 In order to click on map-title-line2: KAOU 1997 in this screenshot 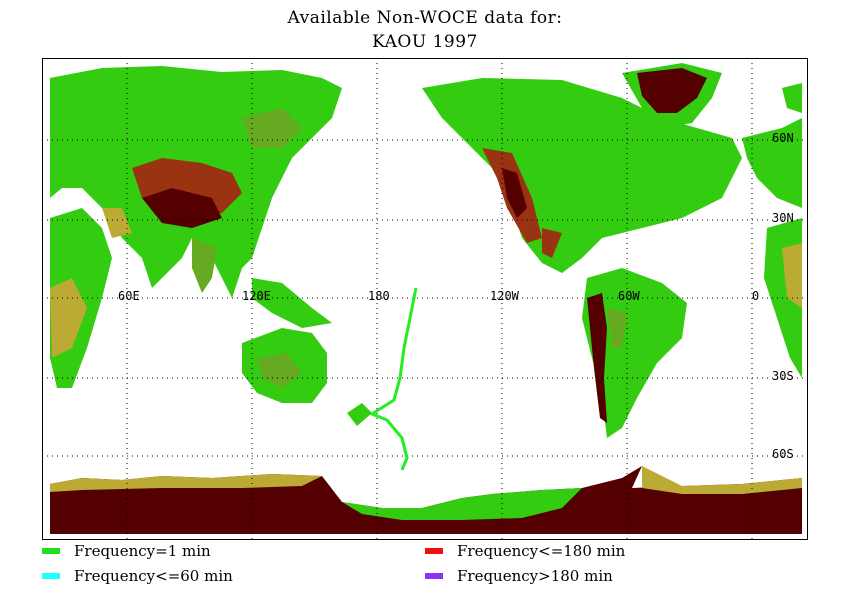, I will do `click(425, 42)`.